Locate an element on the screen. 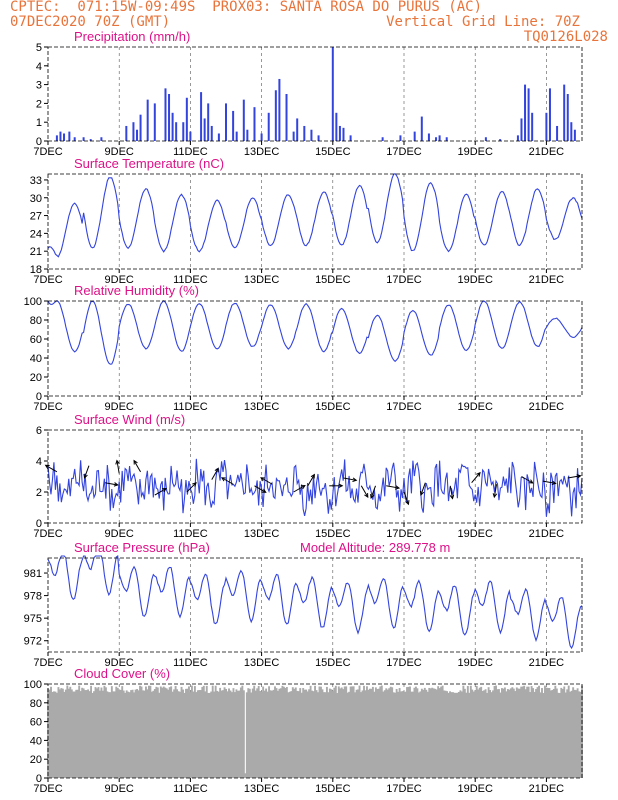  precip-ytick-label: 0 is located at coordinates (39, 142).